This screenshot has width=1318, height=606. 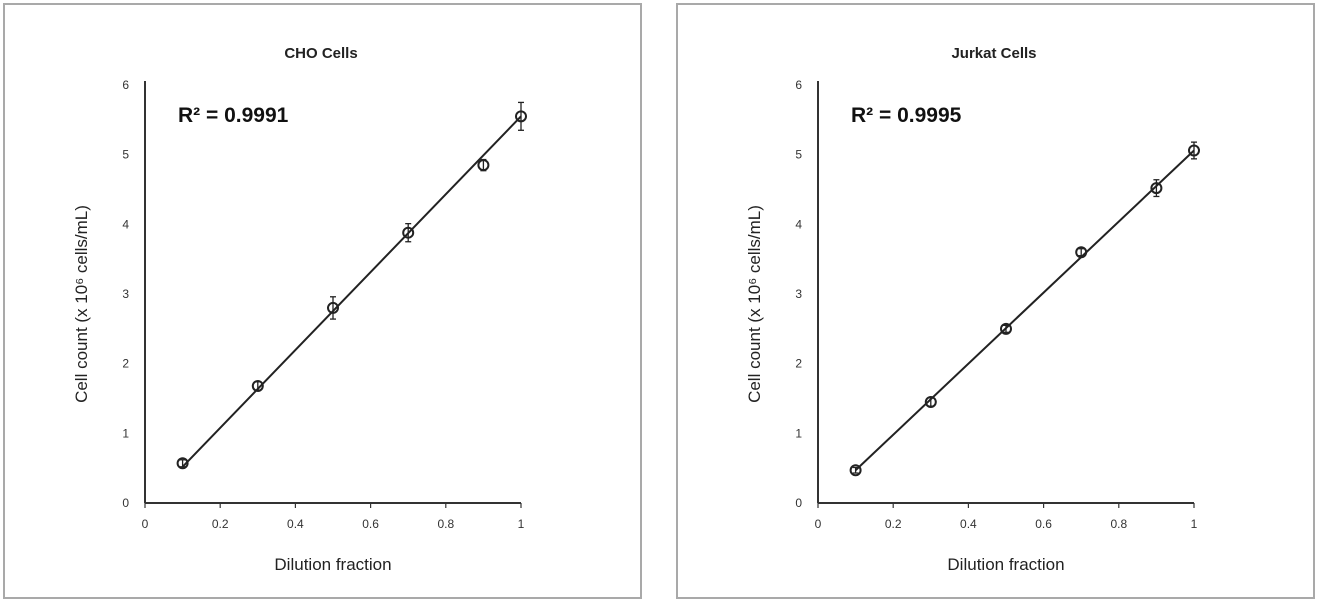 I want to click on chart-title: Jurkat Cells, so click(x=993, y=53).